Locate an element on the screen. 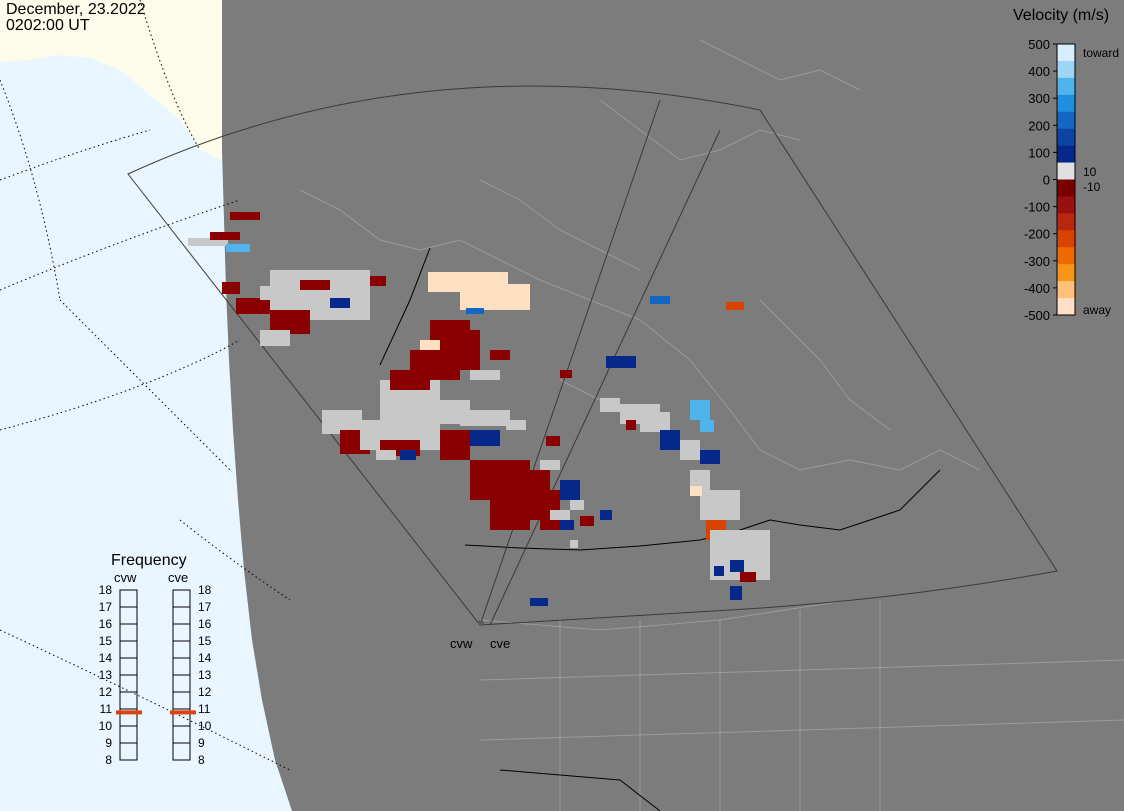 Image resolution: width=1124 pixels, height=811 pixels. frequency-tick-right: 18 is located at coordinates (205, 590).